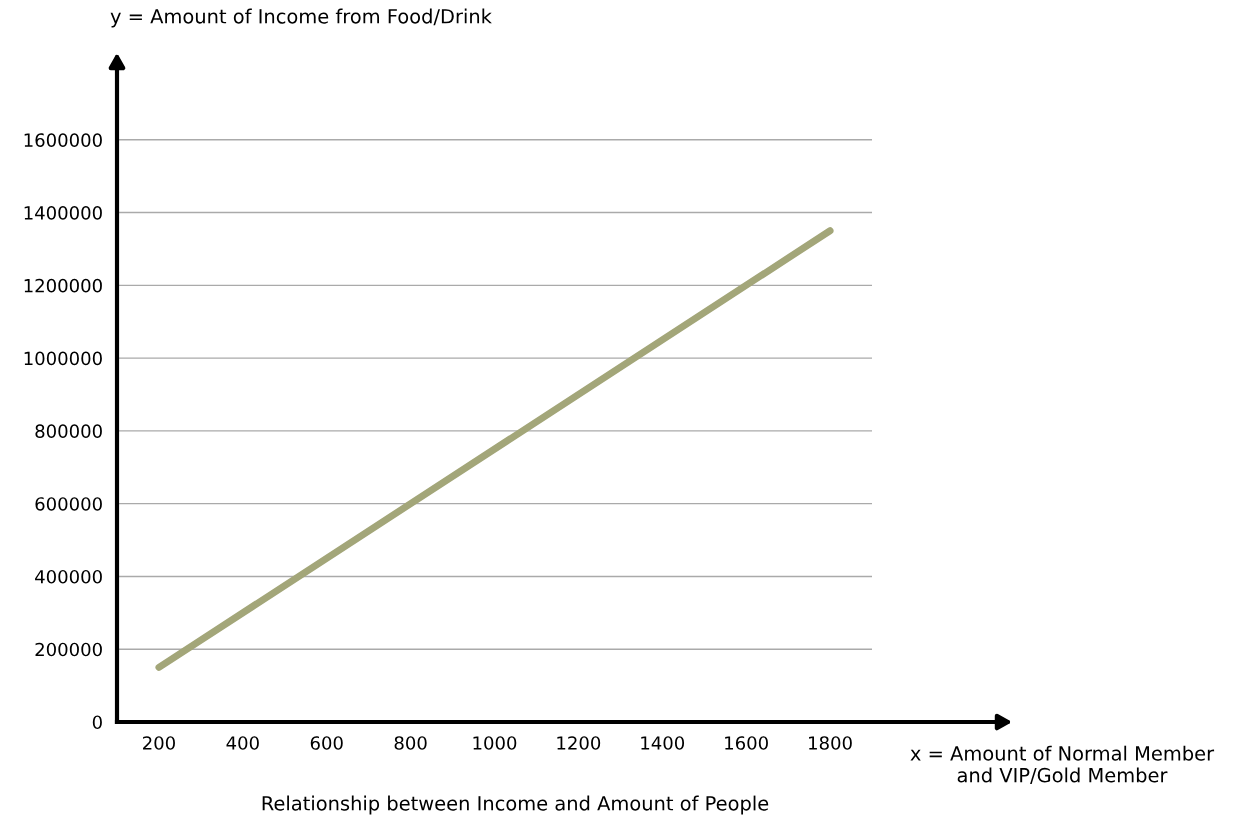 The height and width of the screenshot is (818, 1233). I want to click on x-tick-label: 600, so click(326, 743).